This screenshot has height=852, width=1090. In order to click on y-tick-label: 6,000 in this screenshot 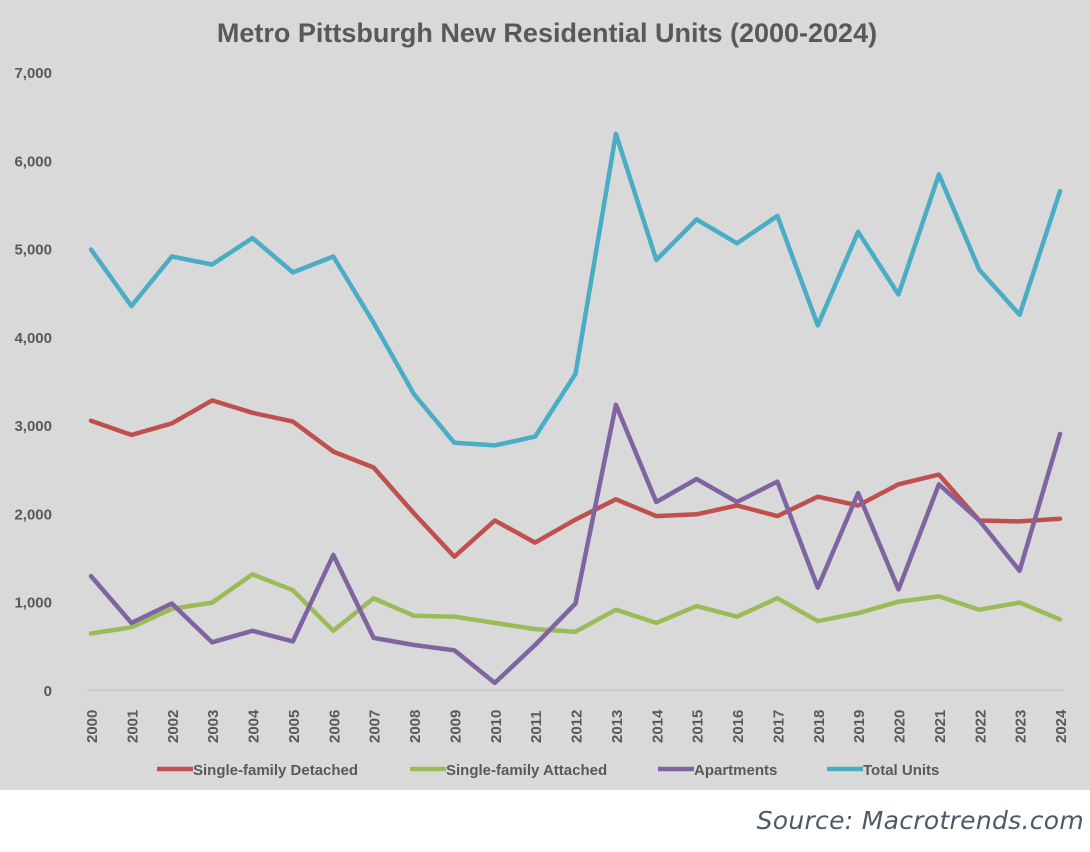, I will do `click(33, 161)`.